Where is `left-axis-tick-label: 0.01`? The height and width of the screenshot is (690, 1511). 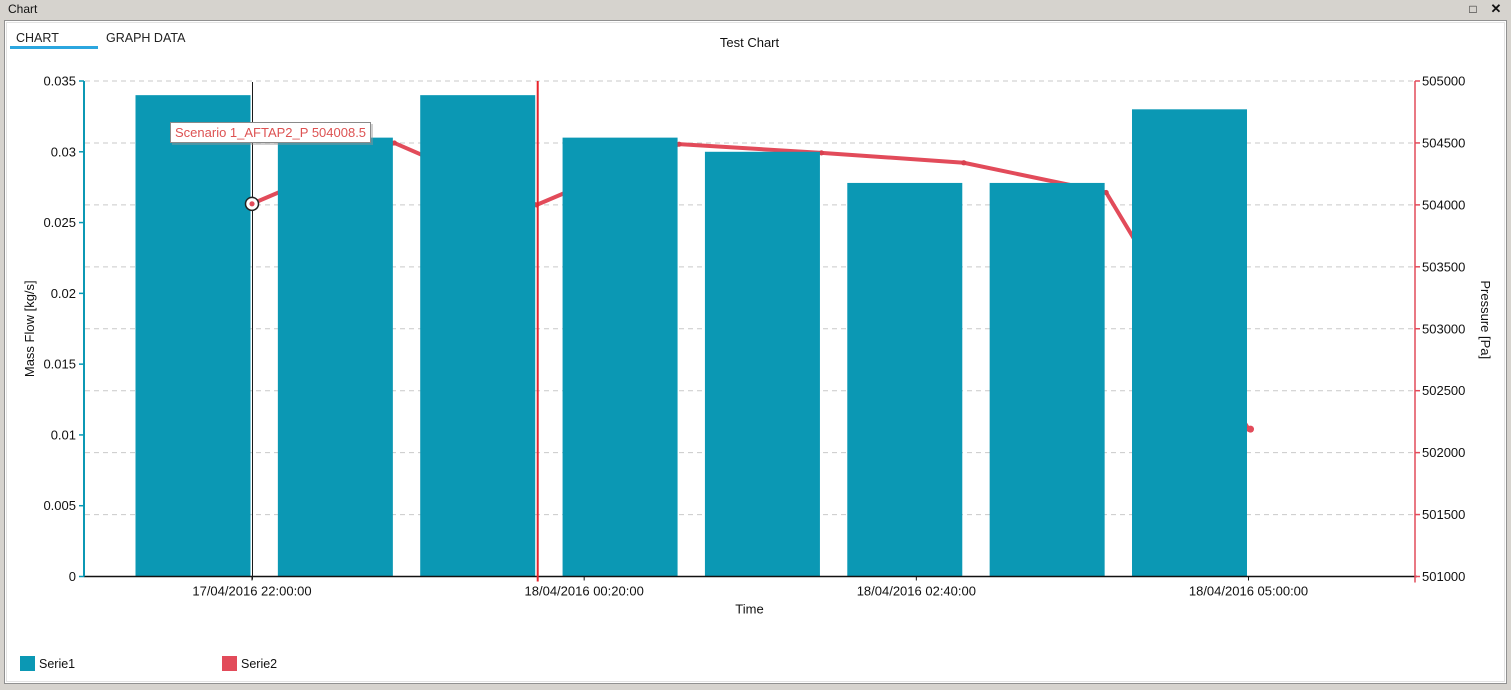
left-axis-tick-label: 0.01 is located at coordinates (63, 434).